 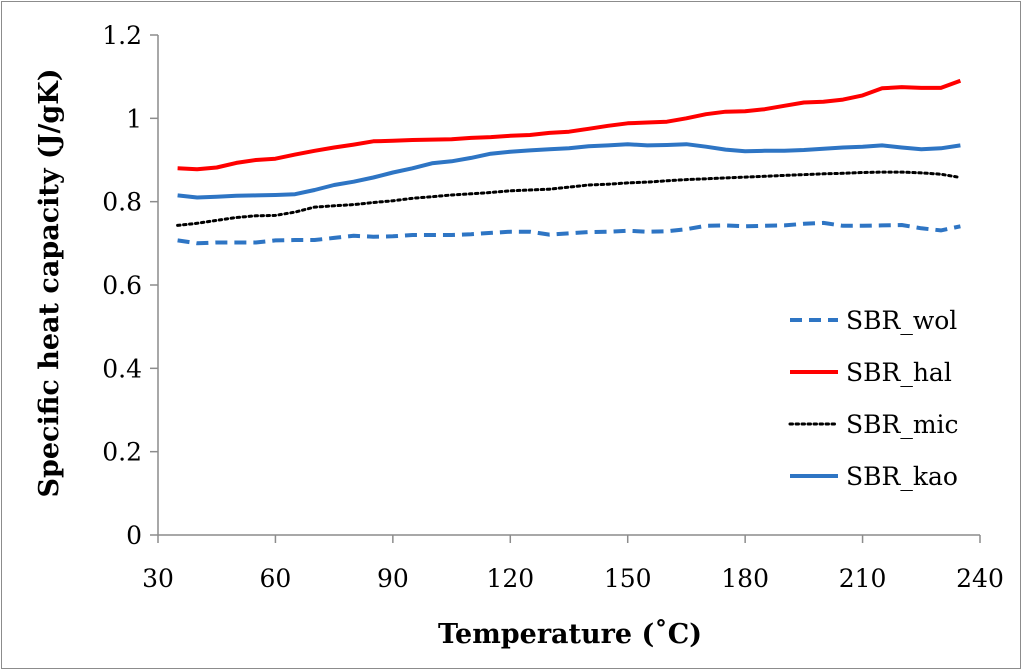 What do you see at coordinates (134, 535) in the screenshot?
I see `y-tick-label: 0` at bounding box center [134, 535].